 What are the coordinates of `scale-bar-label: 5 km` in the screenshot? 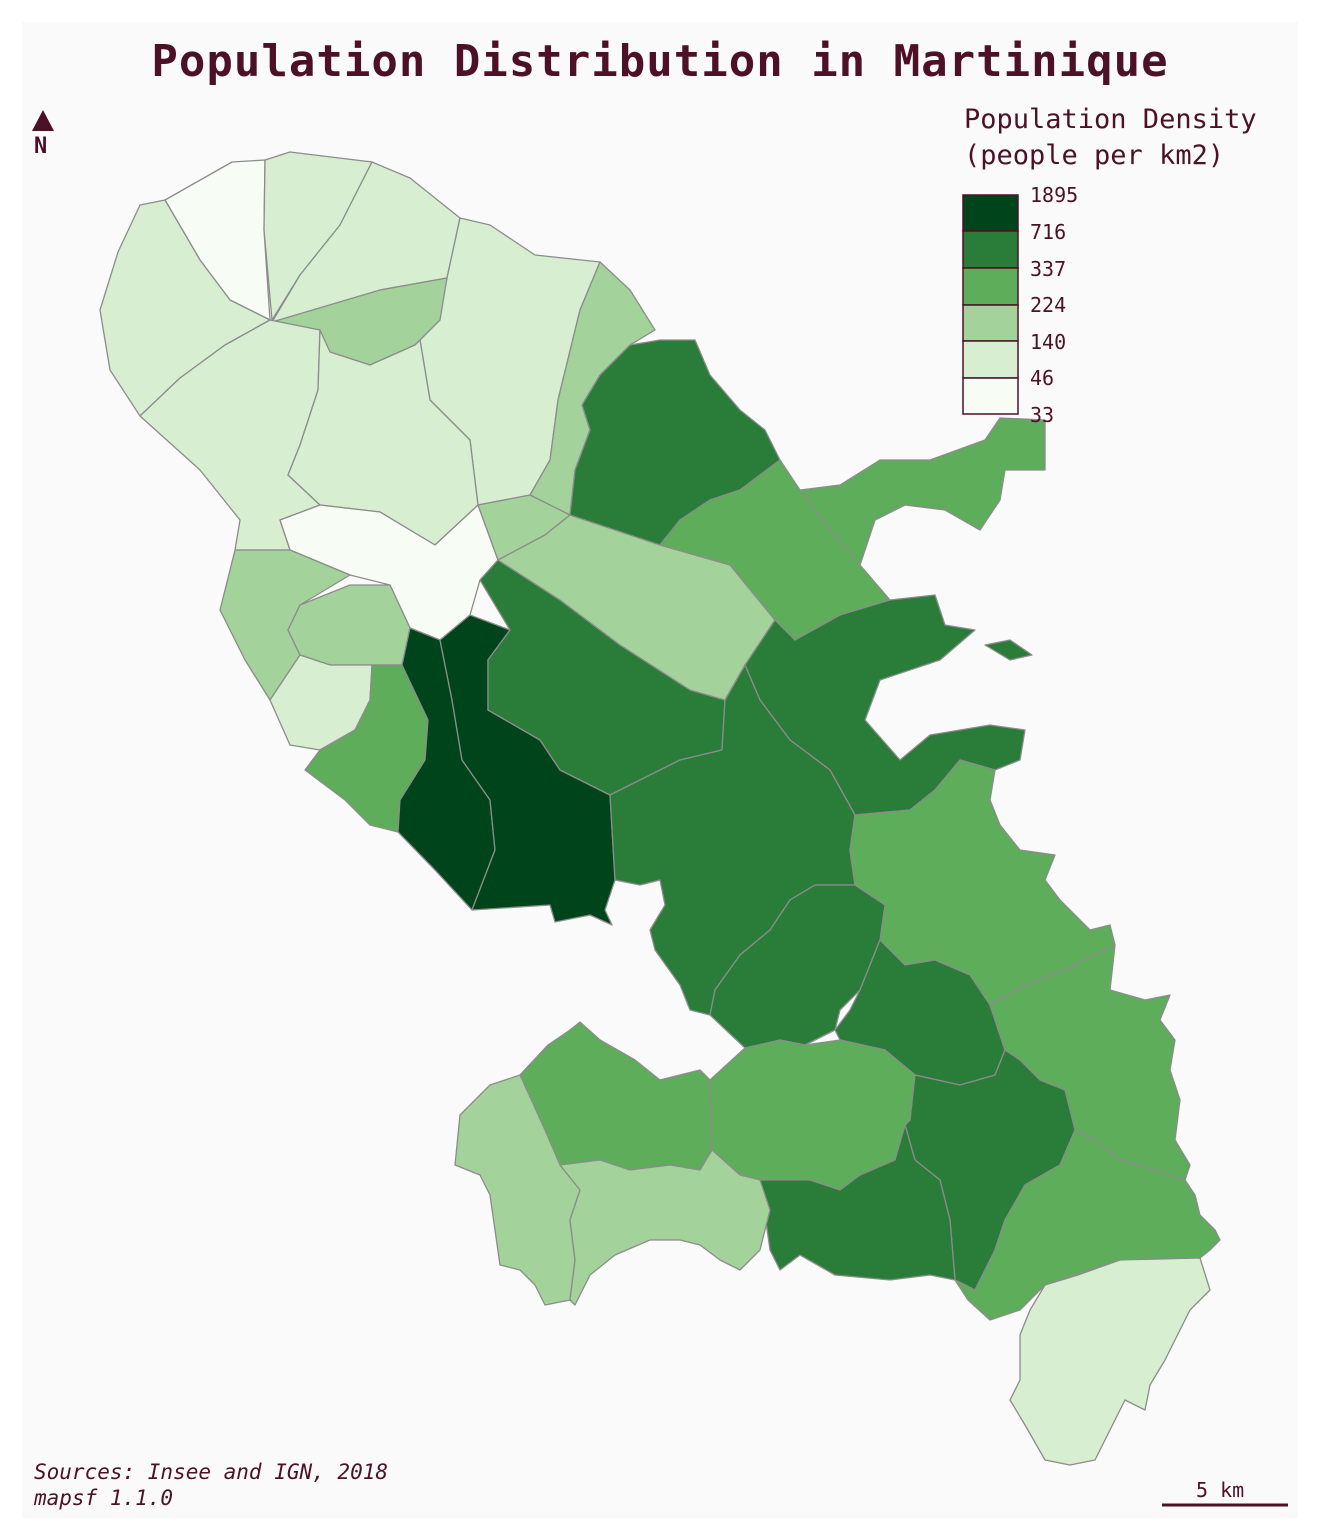 It's located at (1220, 1490).